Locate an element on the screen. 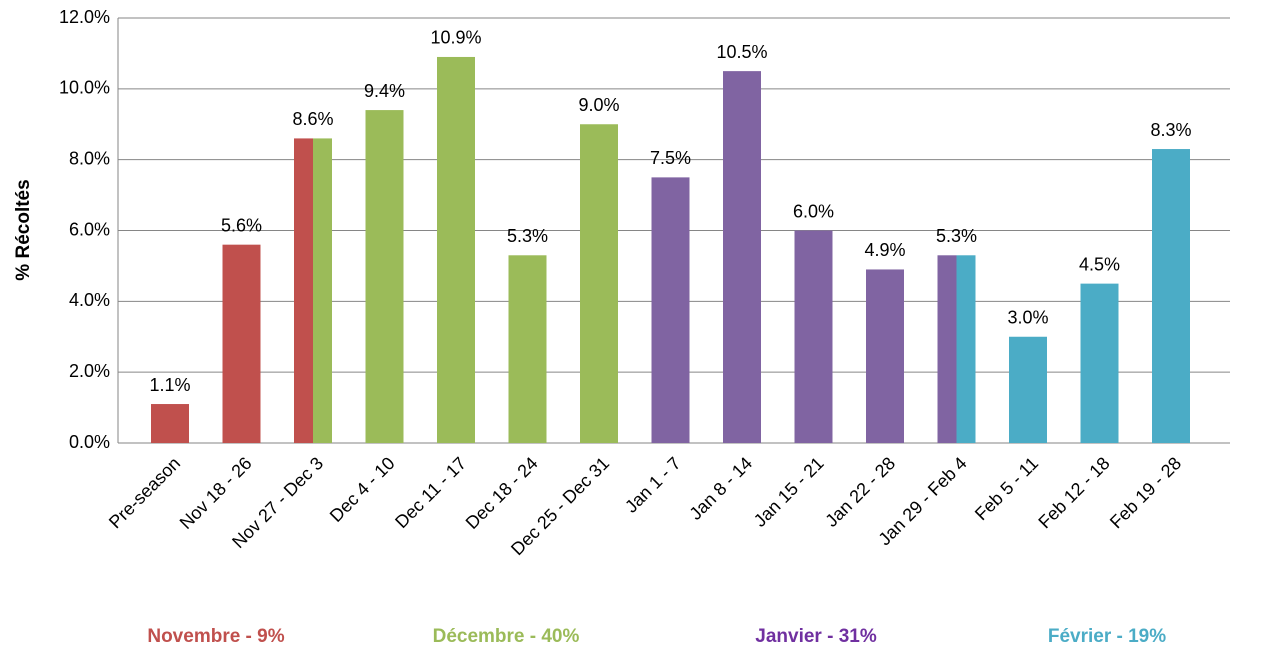  value-label: 9.0% is located at coordinates (598, 105).